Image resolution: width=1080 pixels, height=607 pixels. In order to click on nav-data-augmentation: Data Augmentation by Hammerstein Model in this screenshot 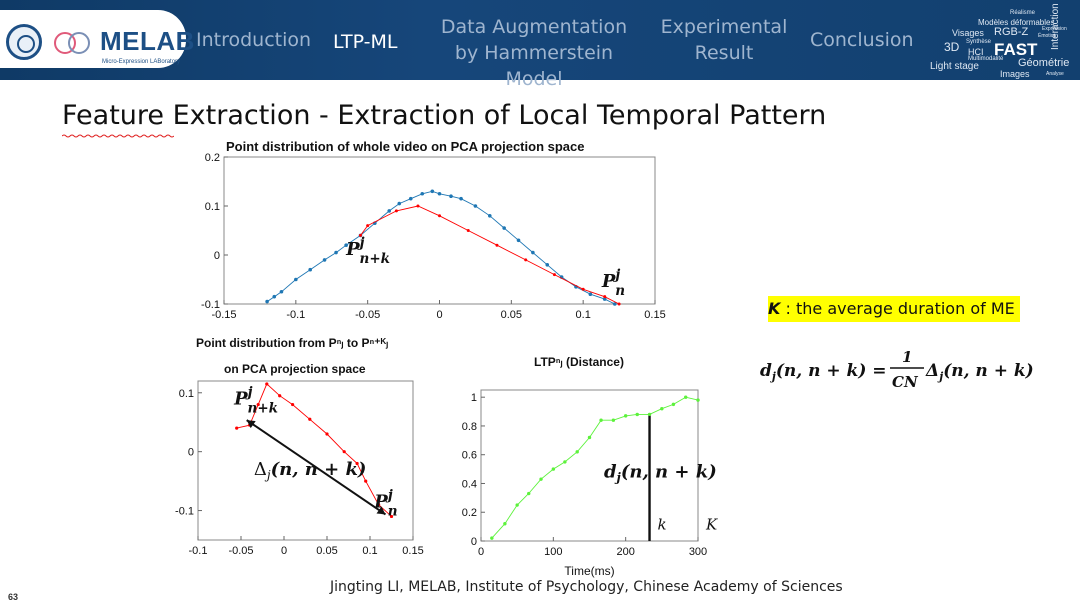, I will do `click(534, 53)`.